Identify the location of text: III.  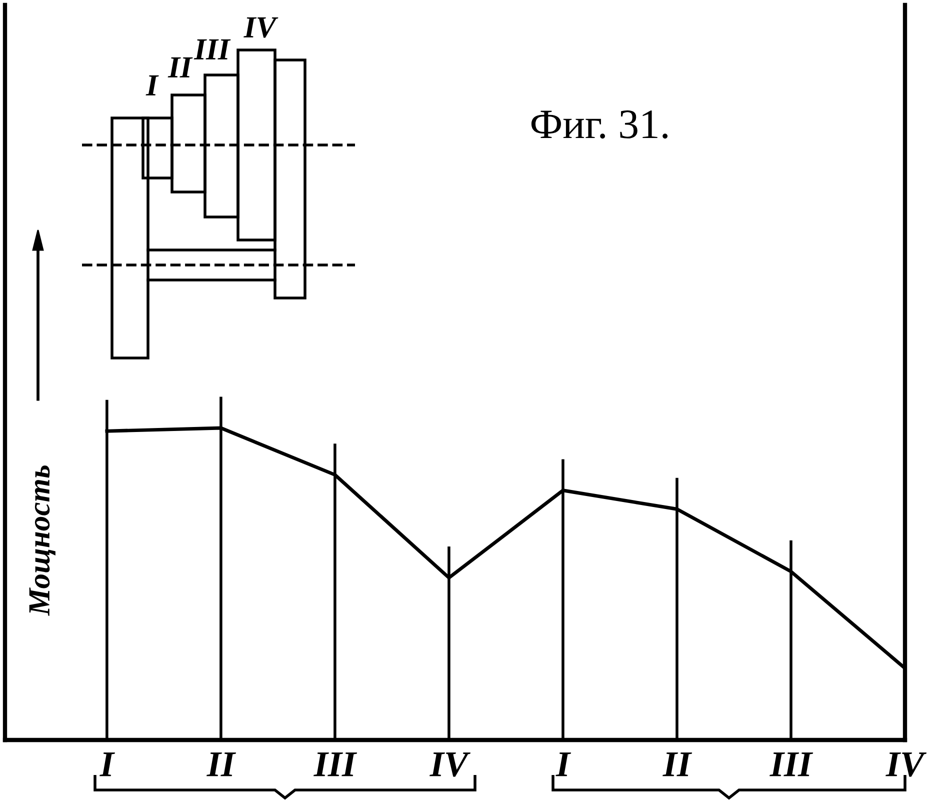
(212, 49).